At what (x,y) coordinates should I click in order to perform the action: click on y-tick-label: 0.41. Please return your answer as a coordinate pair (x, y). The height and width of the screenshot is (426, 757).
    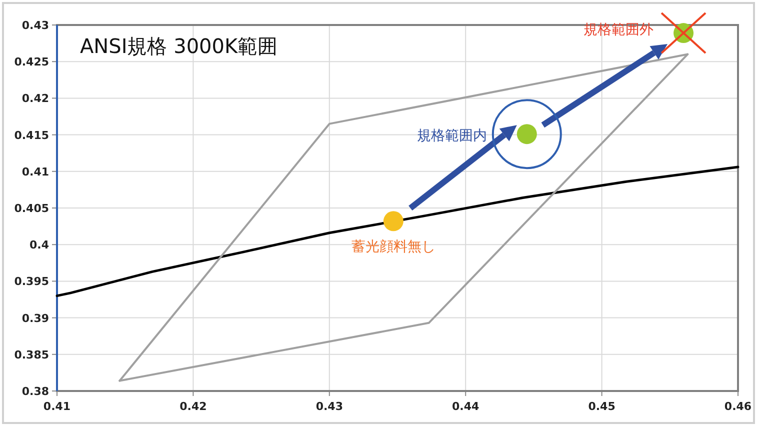
    Looking at the image, I should click on (35, 171).